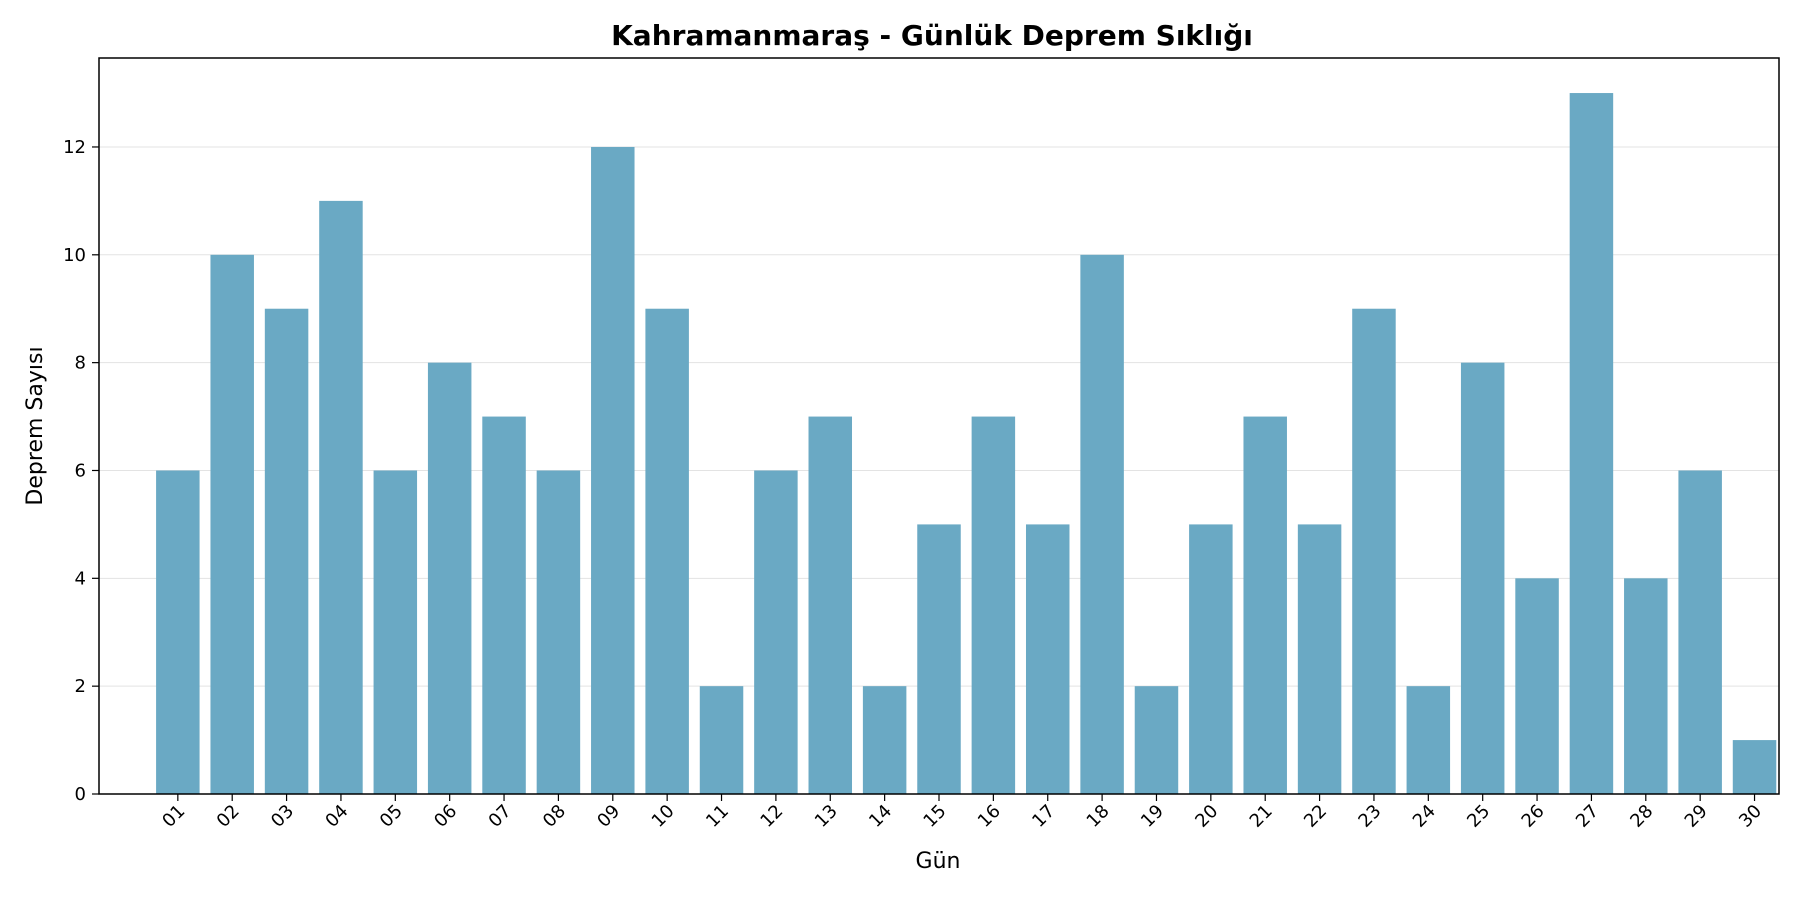 The image size is (1800, 900). What do you see at coordinates (35, 425) in the screenshot?
I see `y-axis-label: Deprem Sayısı` at bounding box center [35, 425].